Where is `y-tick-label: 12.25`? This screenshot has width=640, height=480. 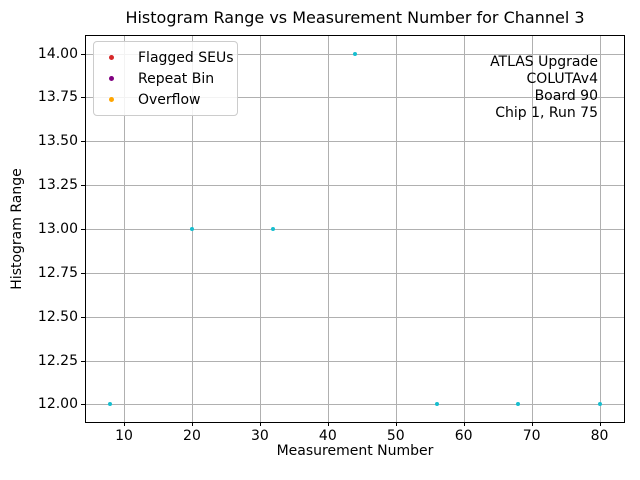
y-tick-label: 12.25 is located at coordinates (57, 360).